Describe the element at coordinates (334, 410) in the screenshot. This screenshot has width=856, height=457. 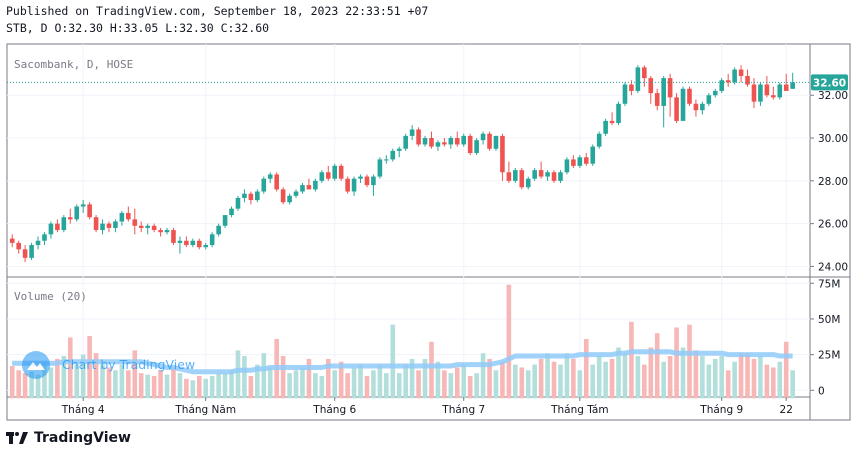
I see `time-tick-label: Tháng 6` at that location.